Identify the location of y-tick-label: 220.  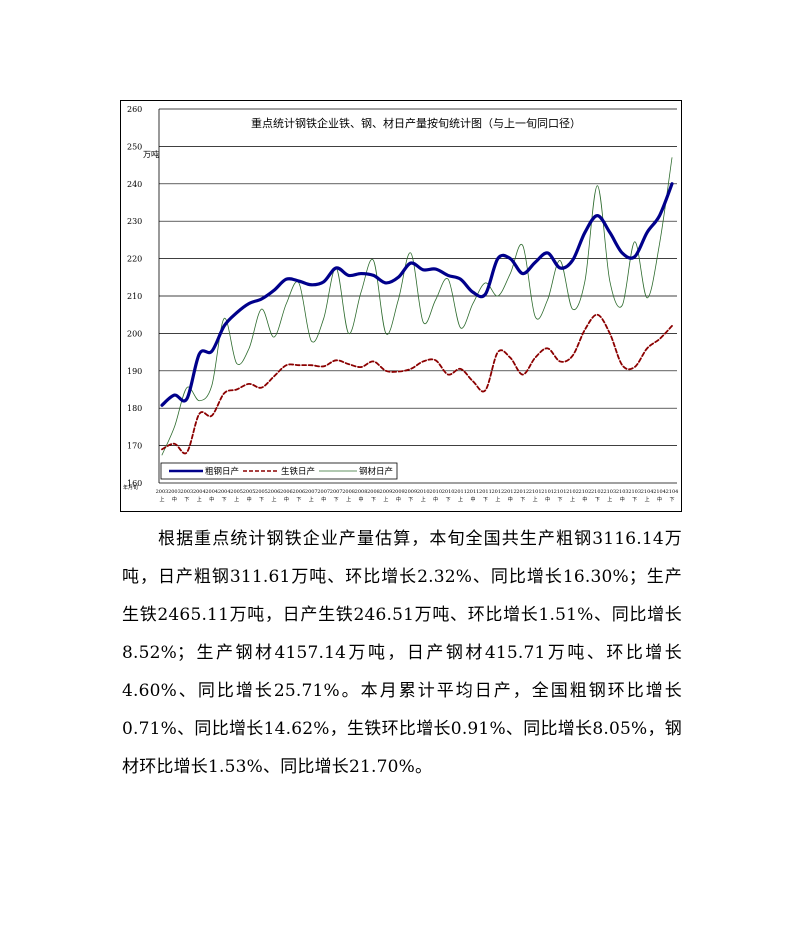
(134, 259).